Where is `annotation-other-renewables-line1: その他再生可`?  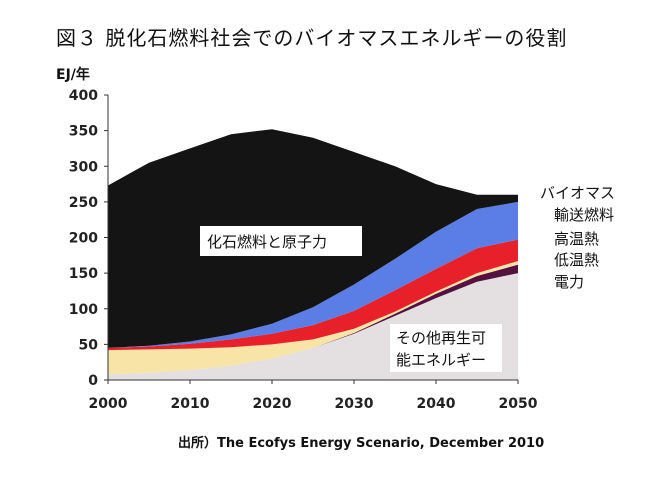
annotation-other-renewables-line1: その他再生可 is located at coordinates (441, 338).